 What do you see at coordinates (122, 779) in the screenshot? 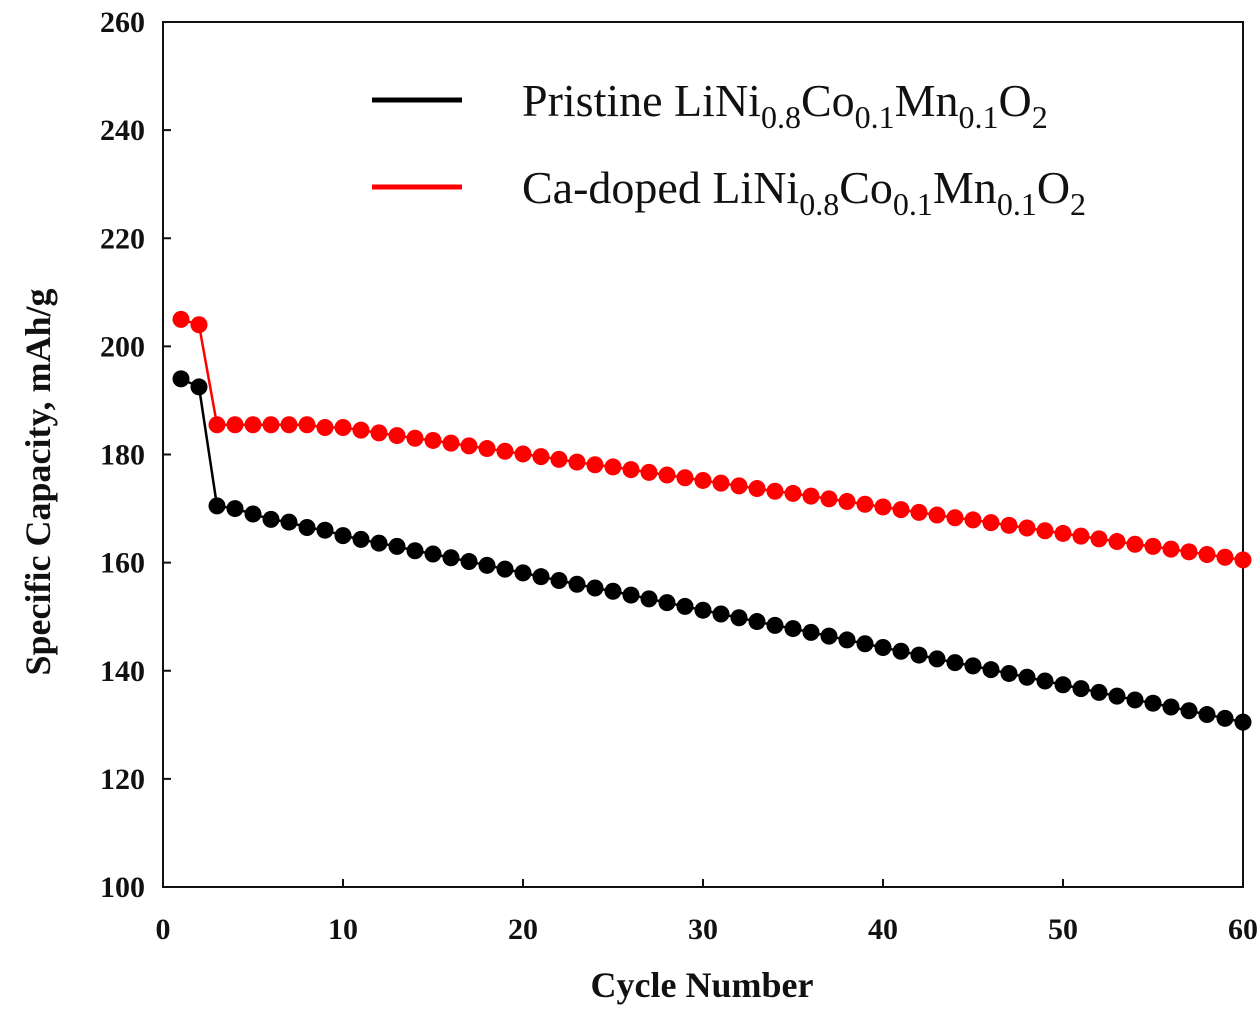
I see `y-tick-label: 120` at bounding box center [122, 779].